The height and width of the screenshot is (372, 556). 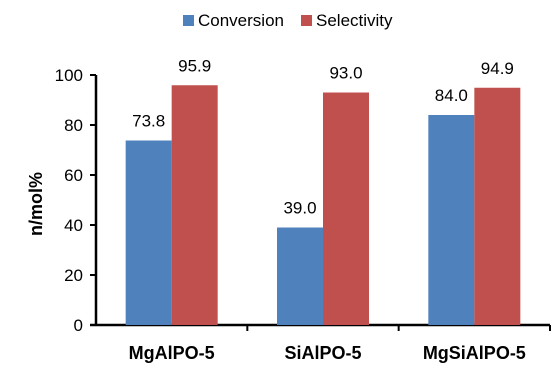 What do you see at coordinates (36, 204) in the screenshot?
I see `y-axis-title: n/mol%` at bounding box center [36, 204].